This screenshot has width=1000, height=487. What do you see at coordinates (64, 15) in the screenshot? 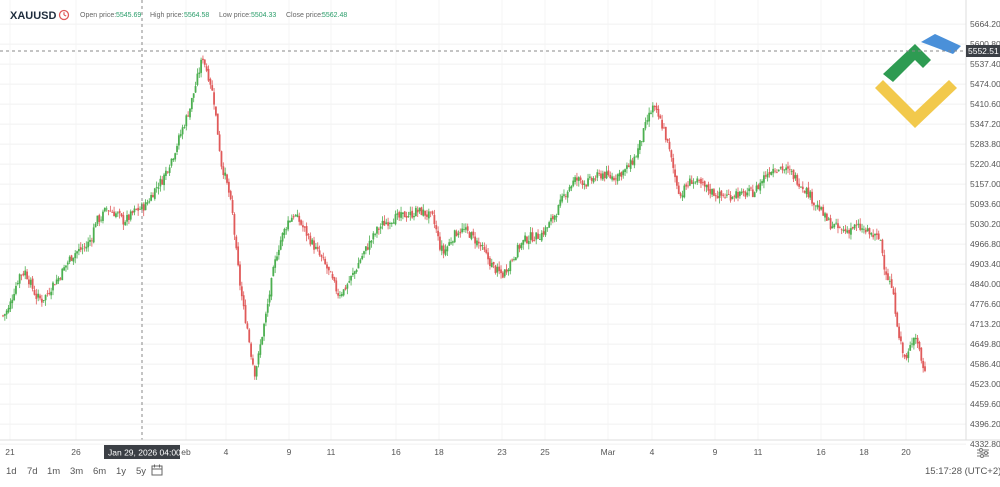
I see `clock-icon` at bounding box center [64, 15].